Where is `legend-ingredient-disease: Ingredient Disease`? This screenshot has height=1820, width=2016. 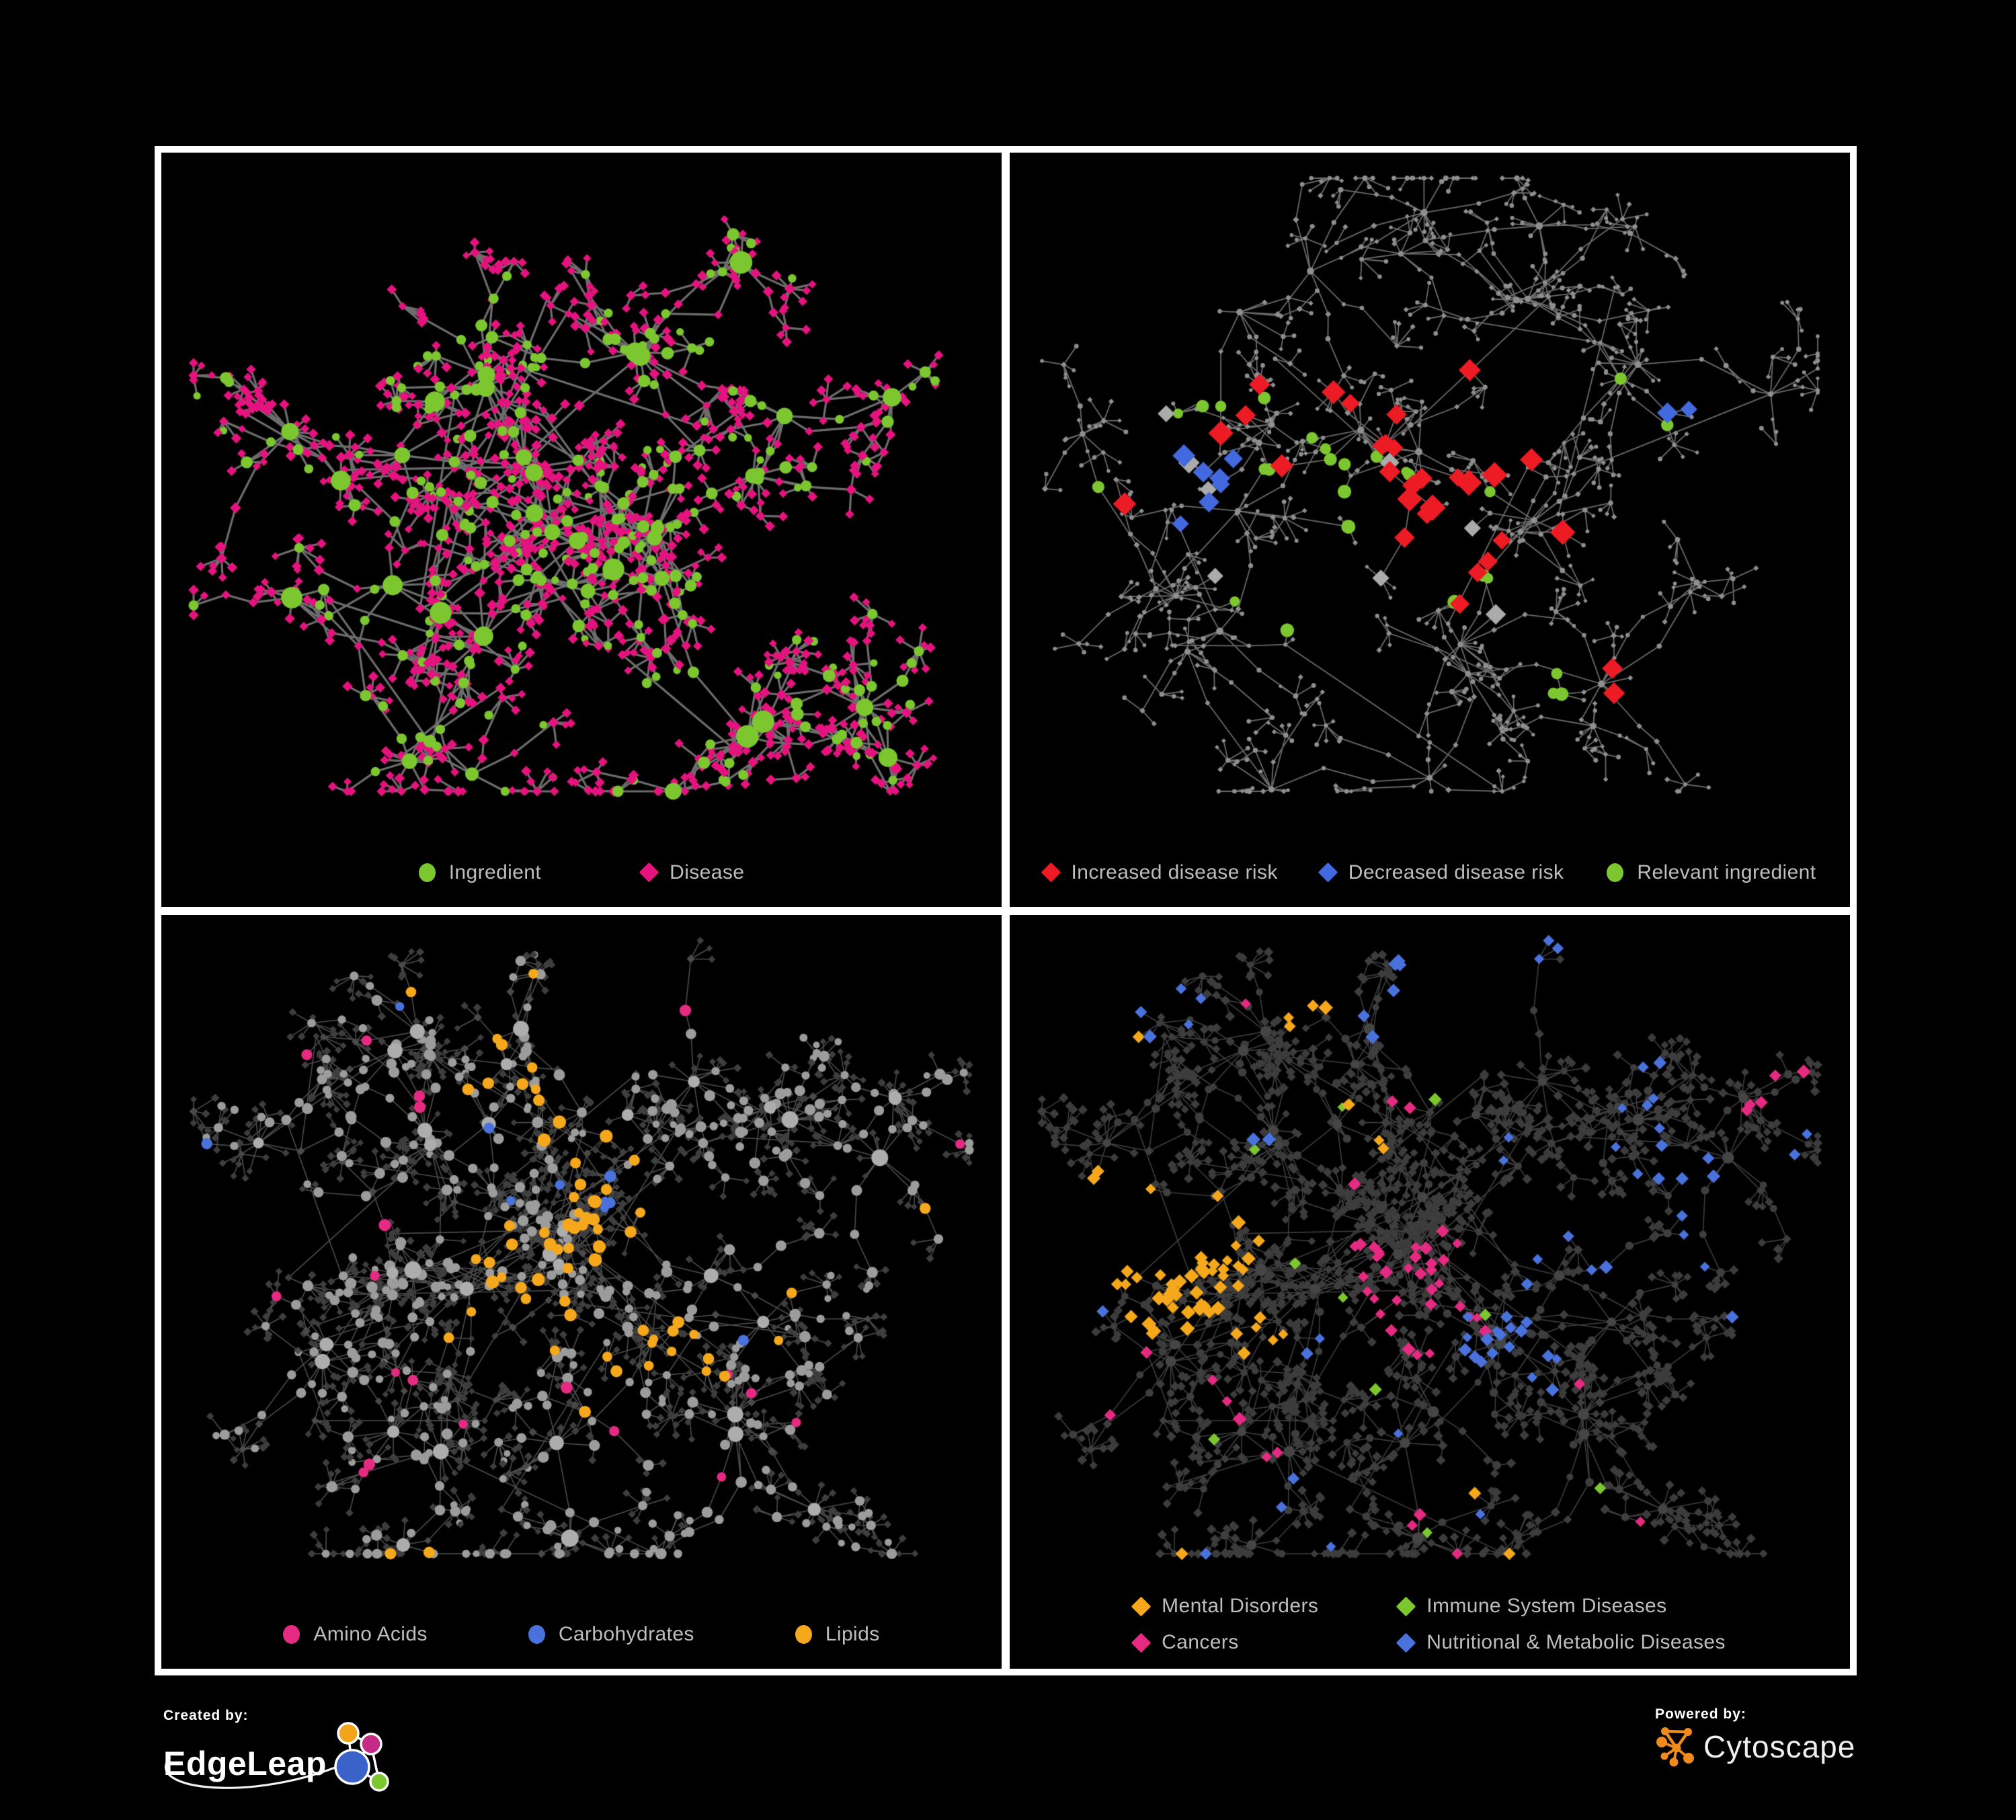 legend-ingredient-disease: Ingredient Disease is located at coordinates (581, 872).